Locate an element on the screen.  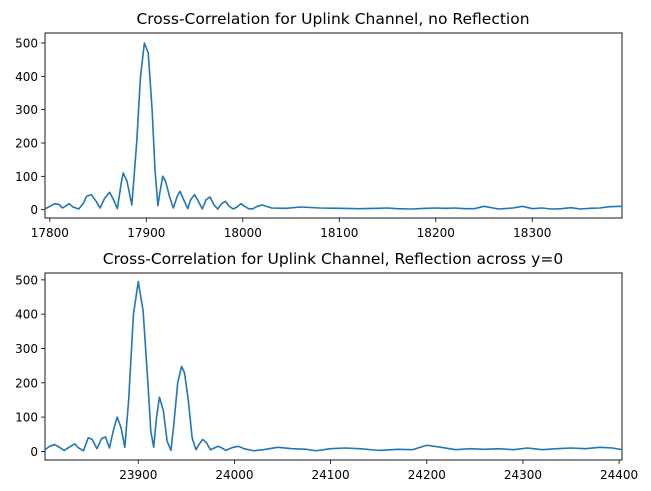
x-tick-label: 23900 is located at coordinates (138, 475).